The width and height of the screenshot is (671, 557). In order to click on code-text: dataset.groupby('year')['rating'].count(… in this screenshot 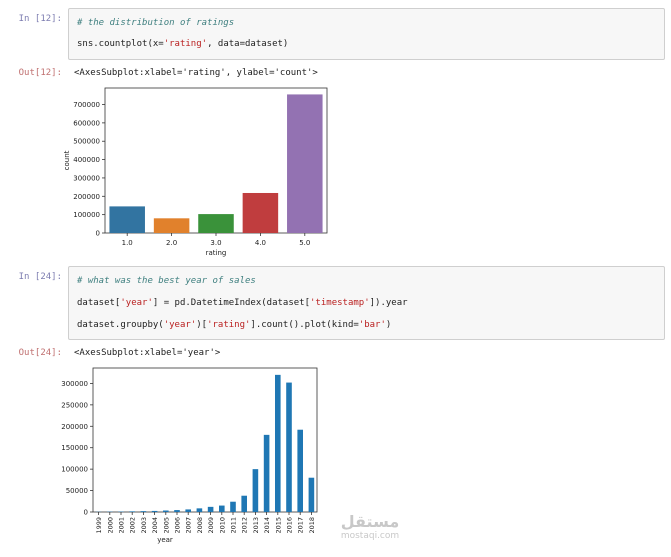, I will do `click(234, 325)`.